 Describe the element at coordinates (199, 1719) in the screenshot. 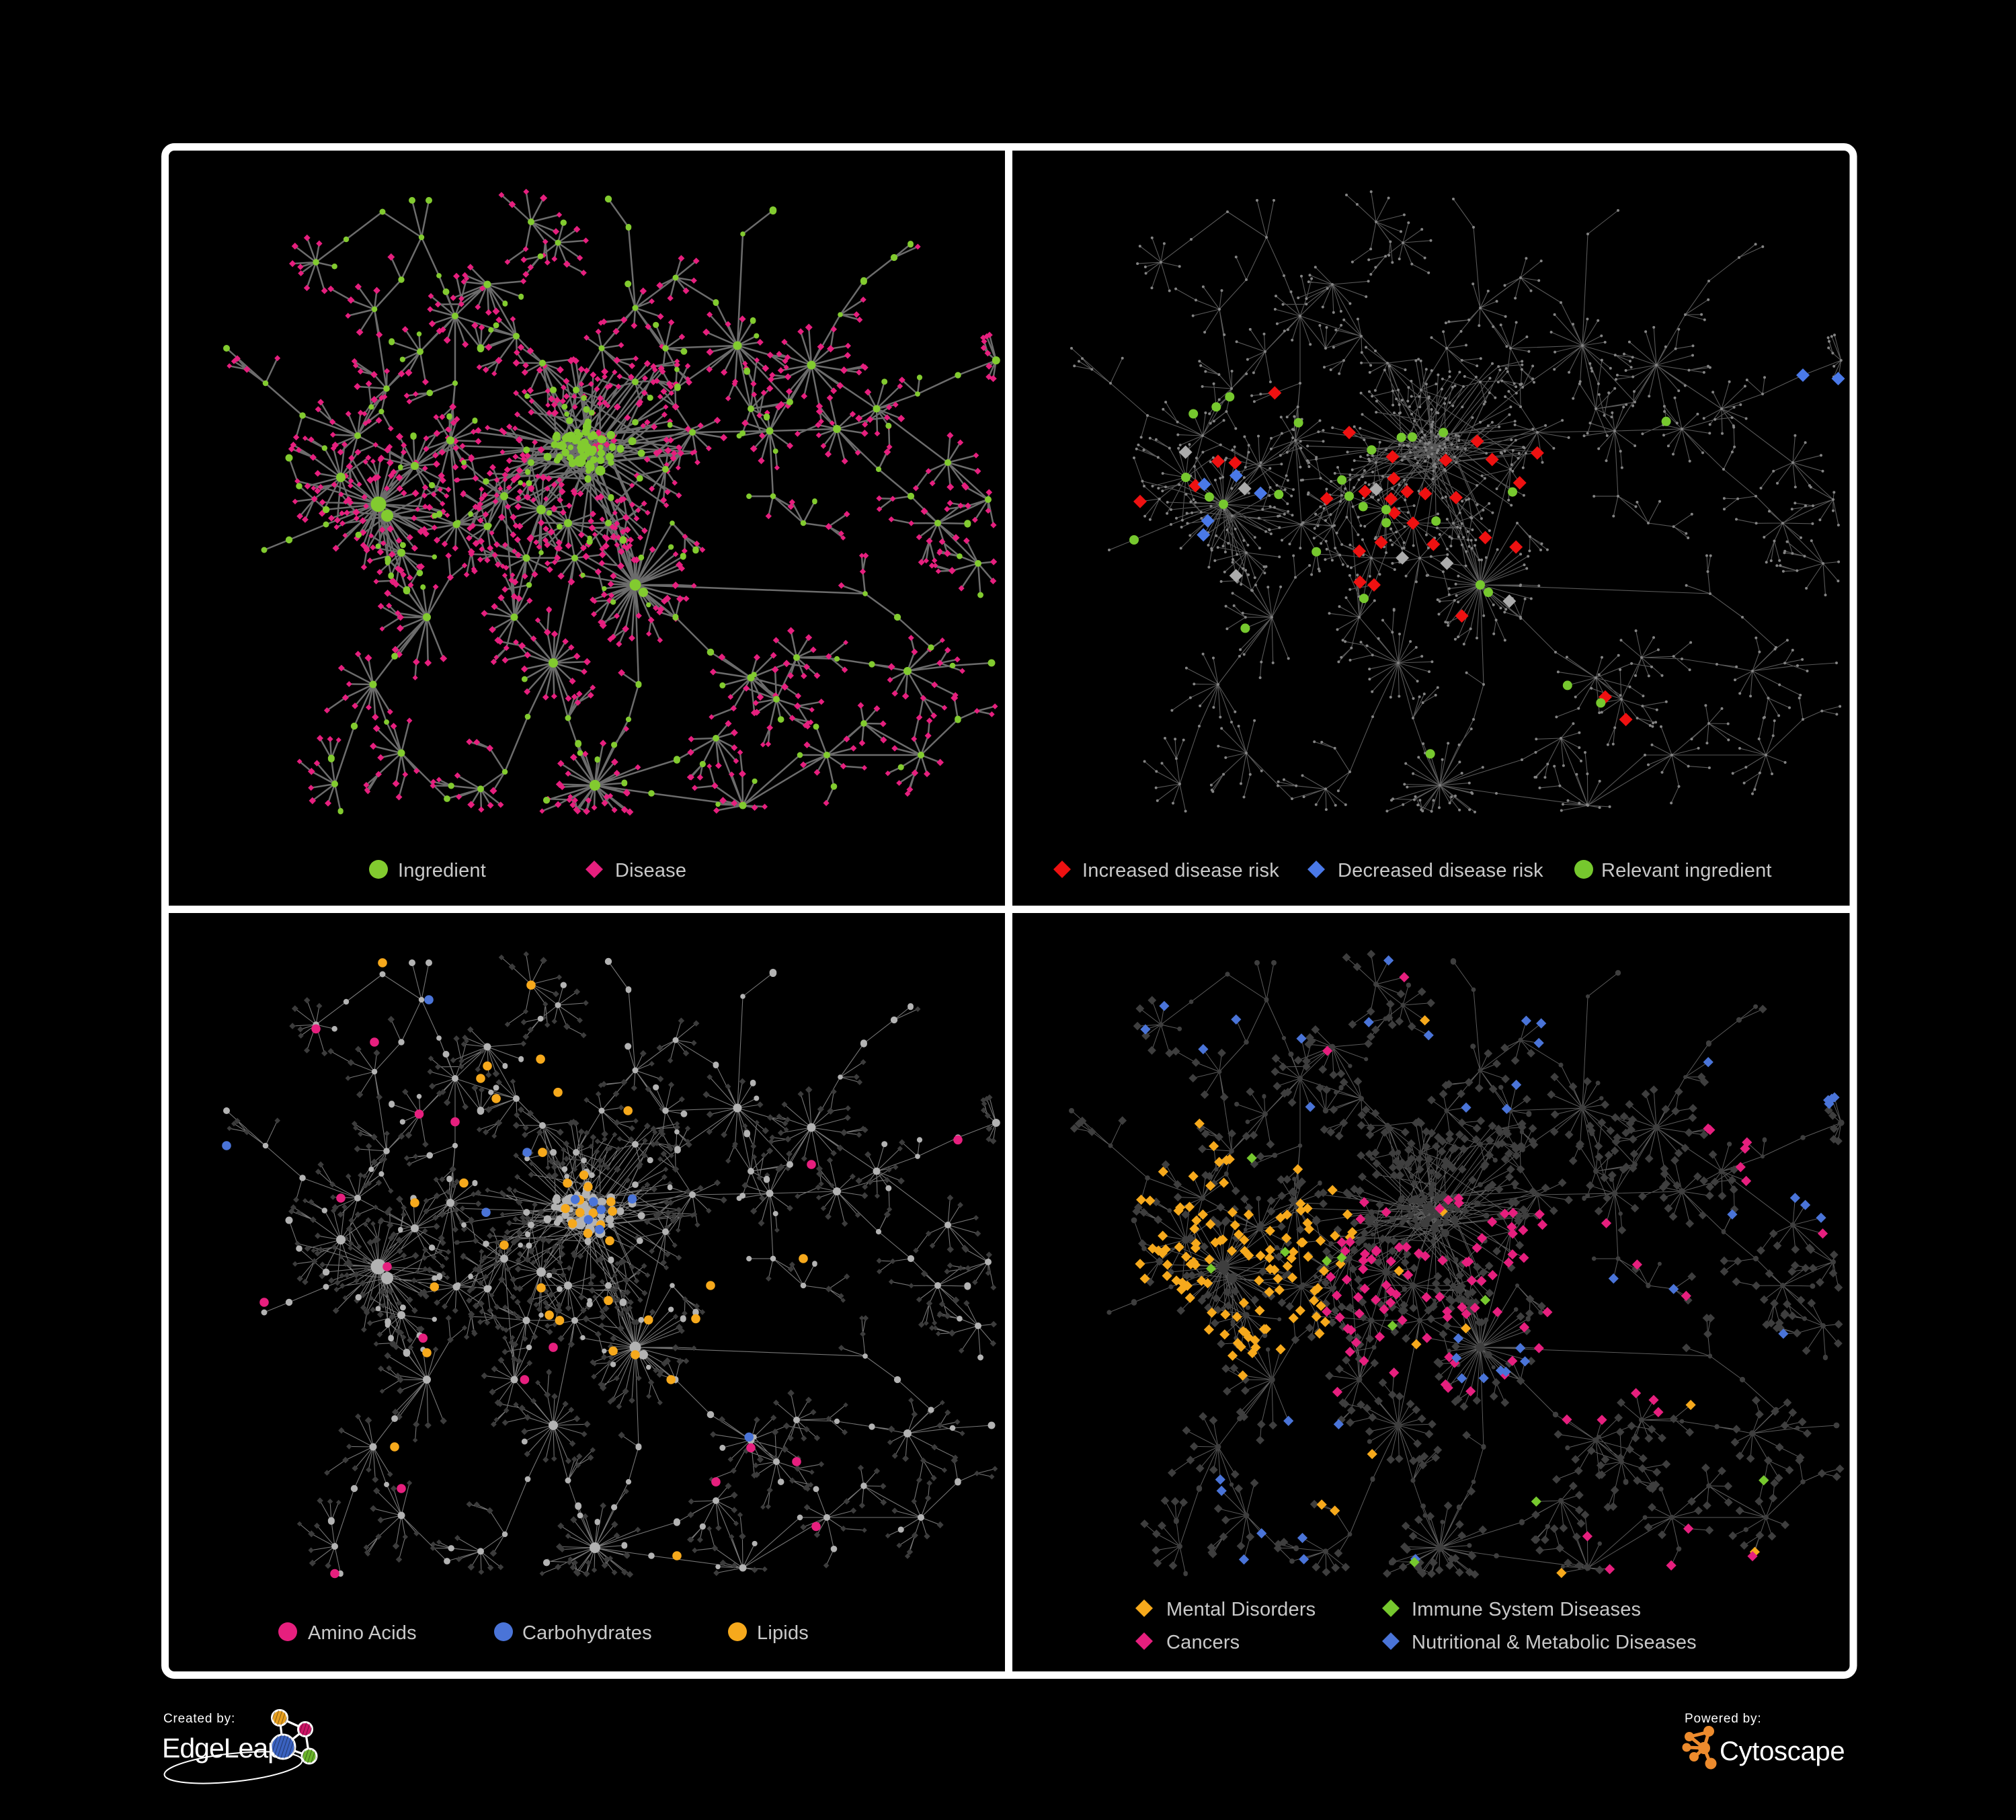

I see `svg-text: Created by:` at that location.